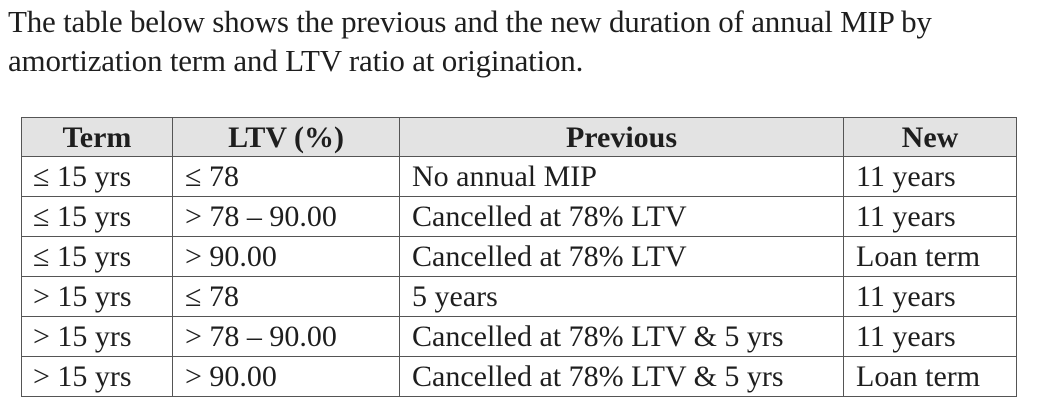 This screenshot has height=415, width=1039. Describe the element at coordinates (97, 137) in the screenshot. I see `header-term: Term` at that location.